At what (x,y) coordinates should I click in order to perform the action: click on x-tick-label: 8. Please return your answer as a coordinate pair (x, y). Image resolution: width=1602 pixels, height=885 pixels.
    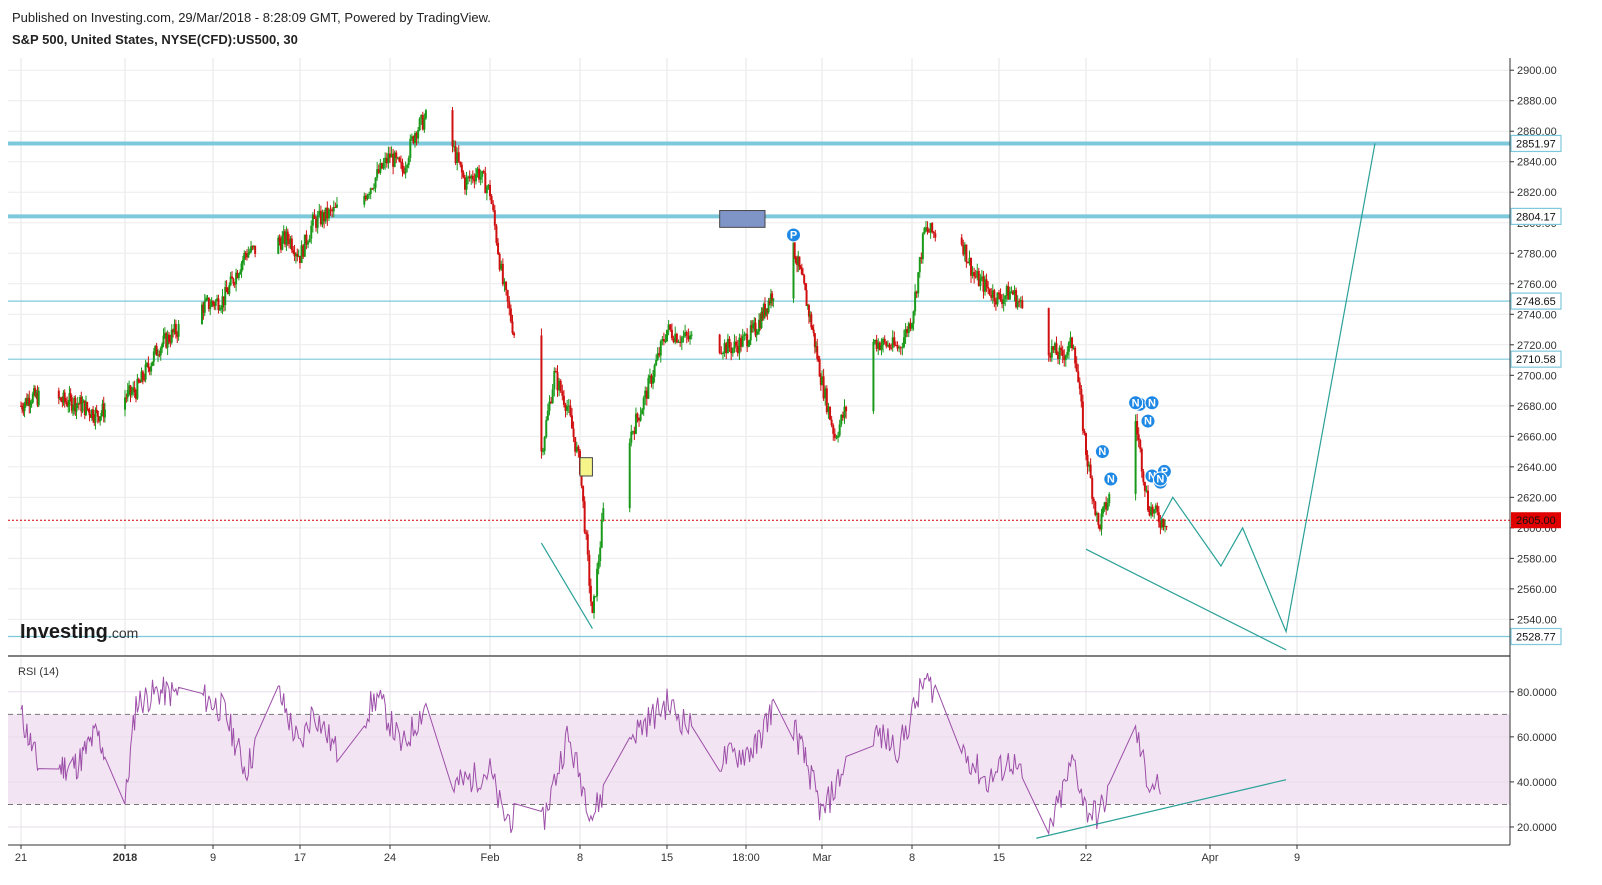
    Looking at the image, I should click on (912, 858).